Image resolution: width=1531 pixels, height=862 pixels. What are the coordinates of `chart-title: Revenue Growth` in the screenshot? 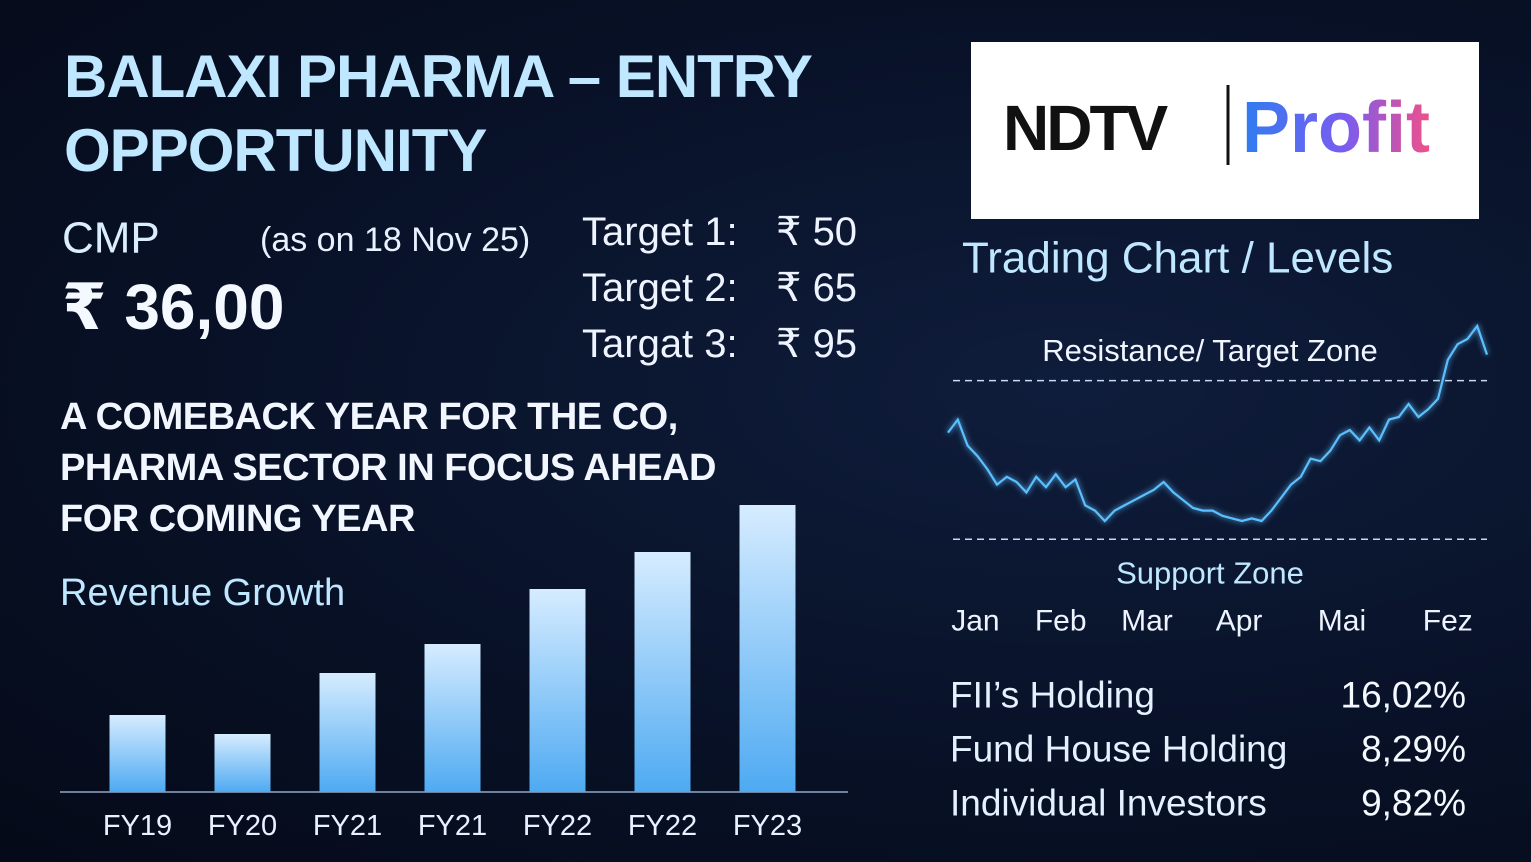 It's located at (202, 593).